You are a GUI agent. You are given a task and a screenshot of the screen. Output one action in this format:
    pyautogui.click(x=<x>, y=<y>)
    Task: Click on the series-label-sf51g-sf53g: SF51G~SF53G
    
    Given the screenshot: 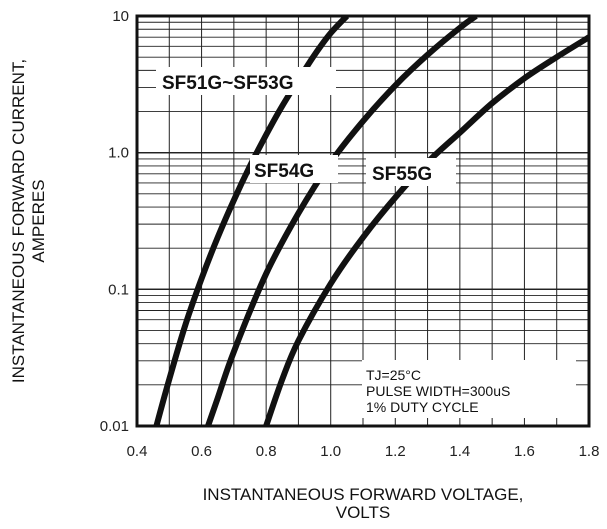 What is the action you would take?
    pyautogui.click(x=227, y=83)
    